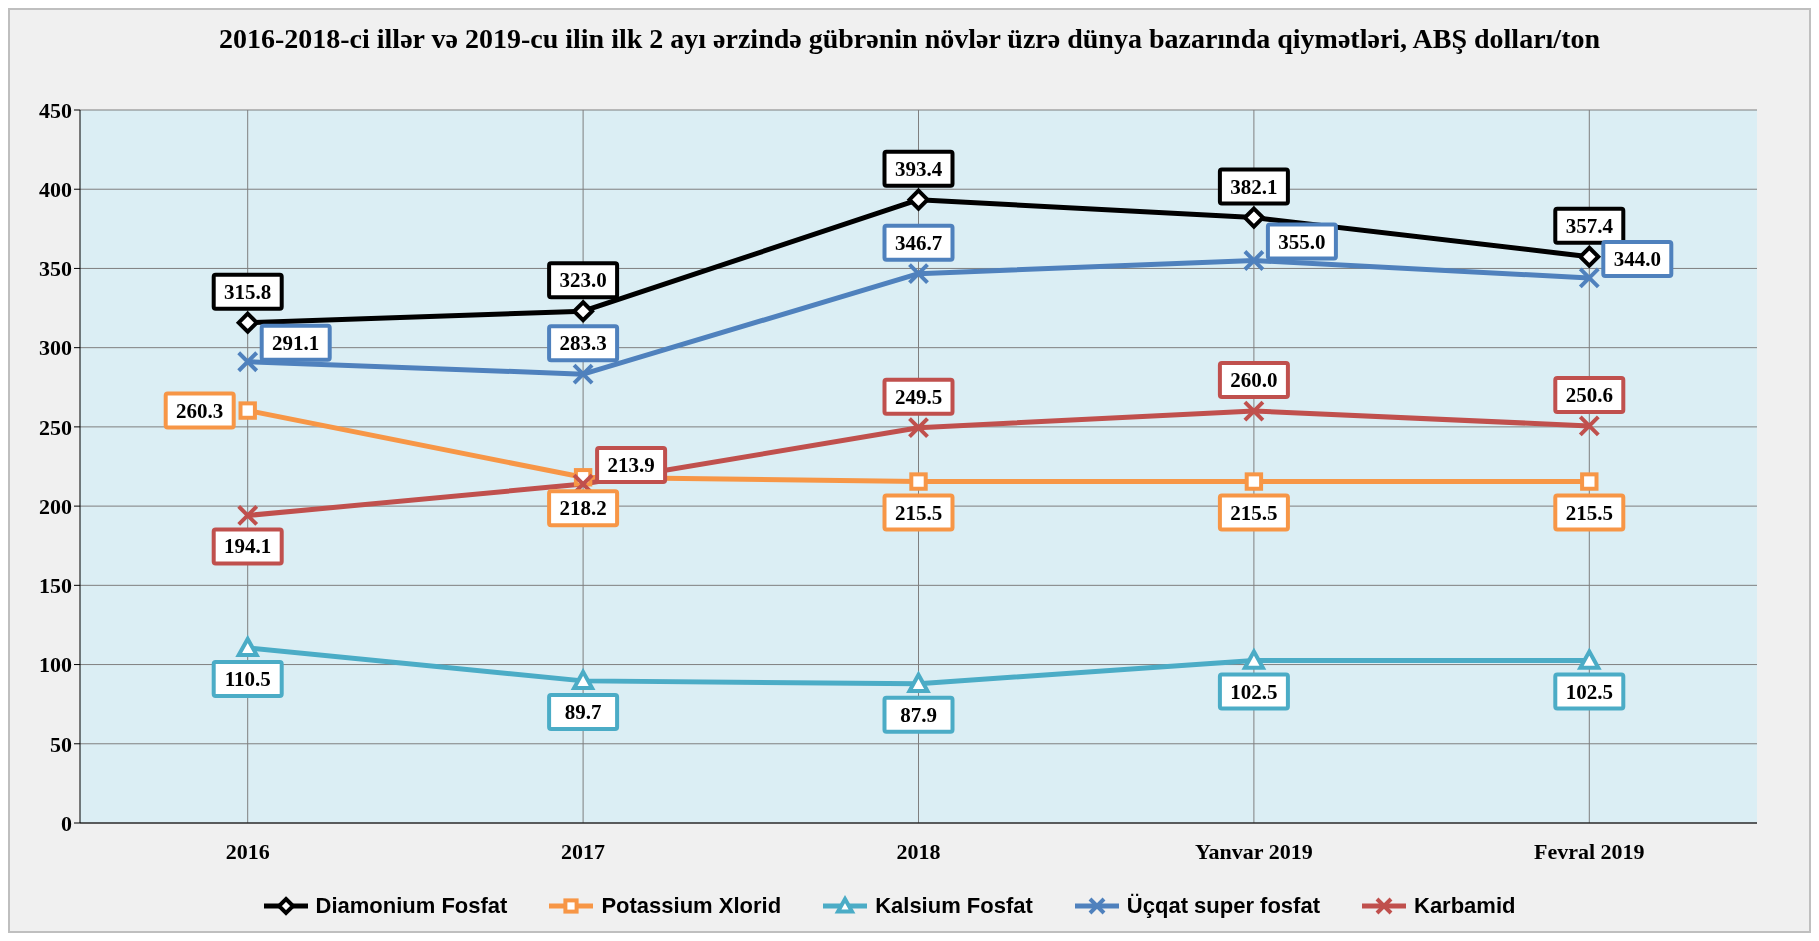  Describe the element at coordinates (411, 906) in the screenshot. I see `legend-label: Diamonium Fosfat` at that location.